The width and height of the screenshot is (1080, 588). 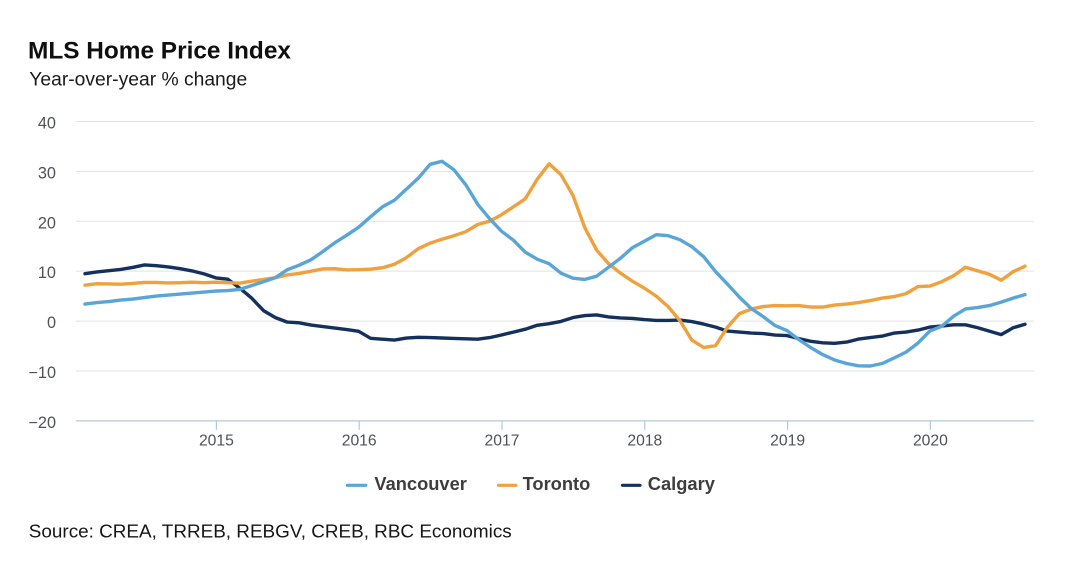 I want to click on svg-text: 2017, so click(x=502, y=441).